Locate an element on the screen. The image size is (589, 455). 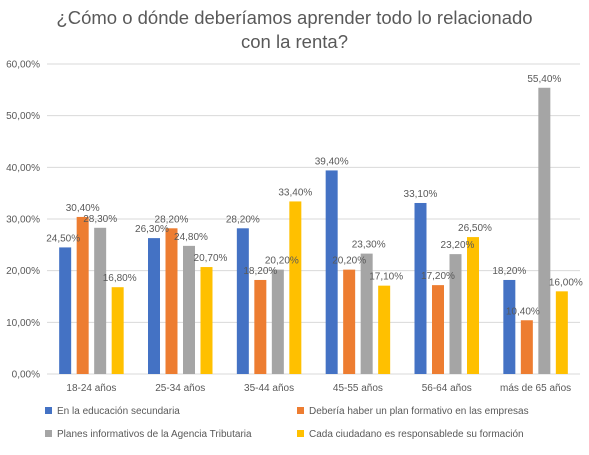
data-label-0-0: 24,50% is located at coordinates (63, 238).